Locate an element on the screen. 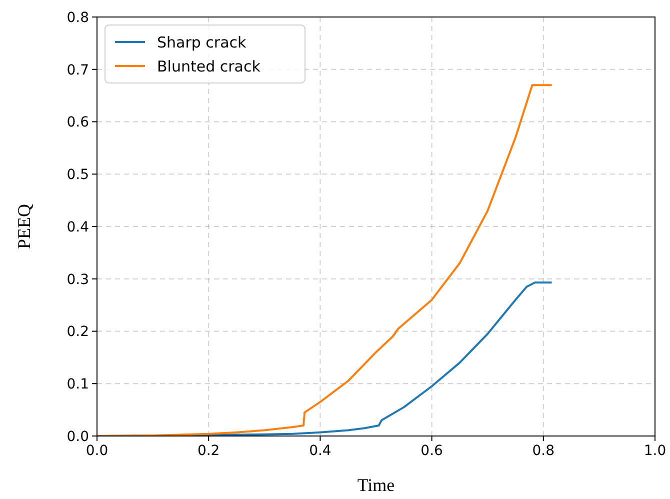  y-tick-label: 0.4 is located at coordinates (78, 227).